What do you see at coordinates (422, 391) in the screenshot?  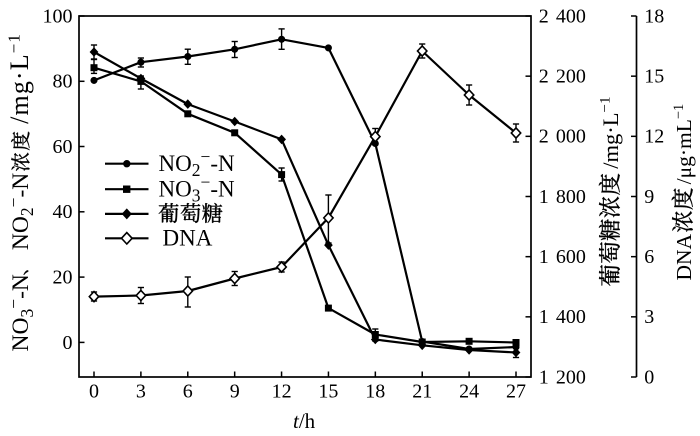 I see `svg-text: 21` at bounding box center [422, 391].